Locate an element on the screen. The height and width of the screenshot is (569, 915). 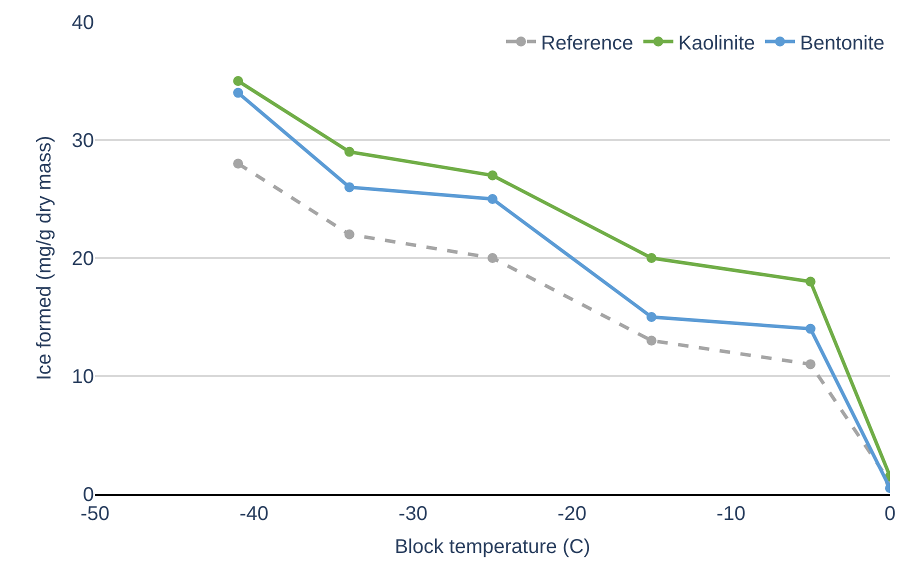
x-tick-label: -50 is located at coordinates (95, 514).